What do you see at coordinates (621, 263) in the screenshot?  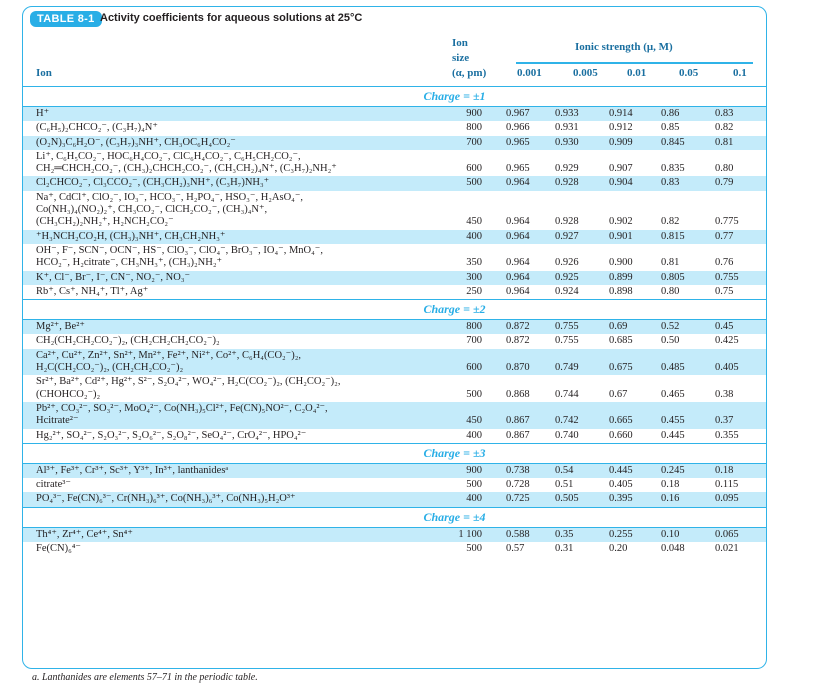 I see `activity-coefficient-cell: 0.900` at bounding box center [621, 263].